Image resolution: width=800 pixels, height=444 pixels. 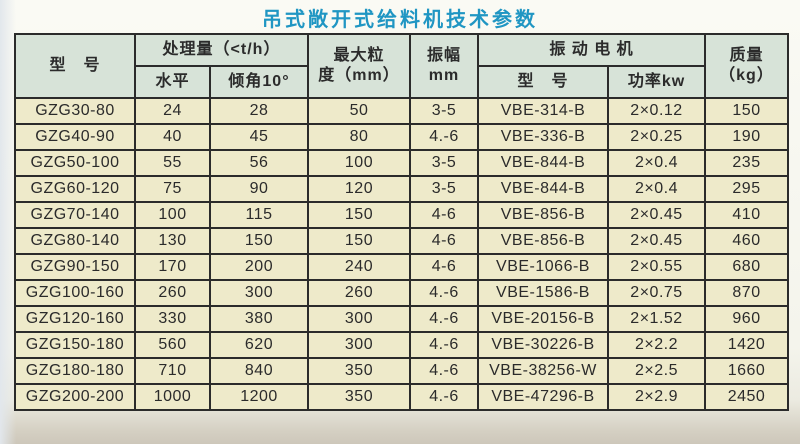 I want to click on cell-motor-power: 2×0.25, so click(x=656, y=137).